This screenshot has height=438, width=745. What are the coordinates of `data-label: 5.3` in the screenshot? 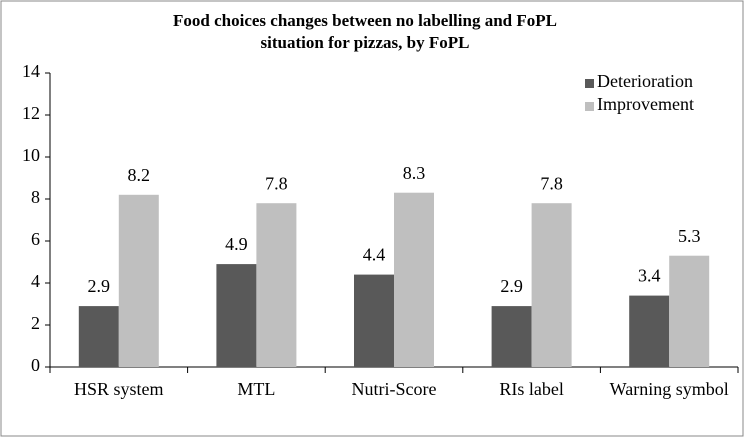 It's located at (689, 236).